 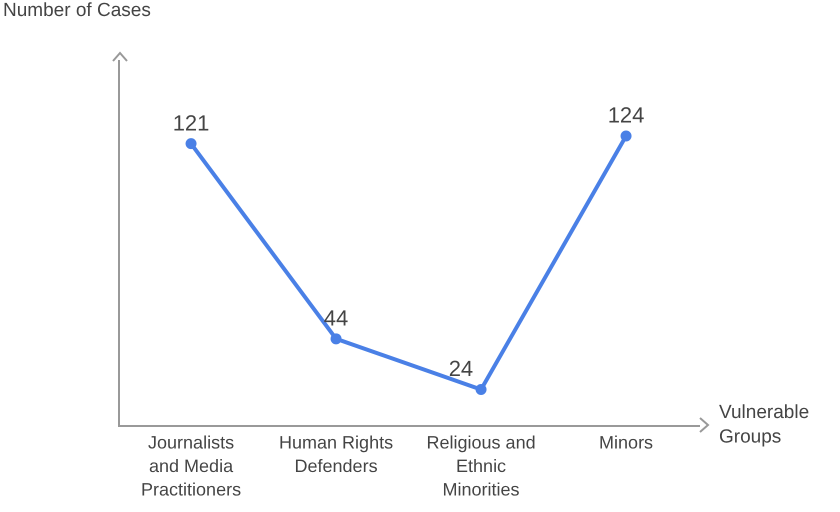 I want to click on data-label: 124, so click(x=626, y=115).